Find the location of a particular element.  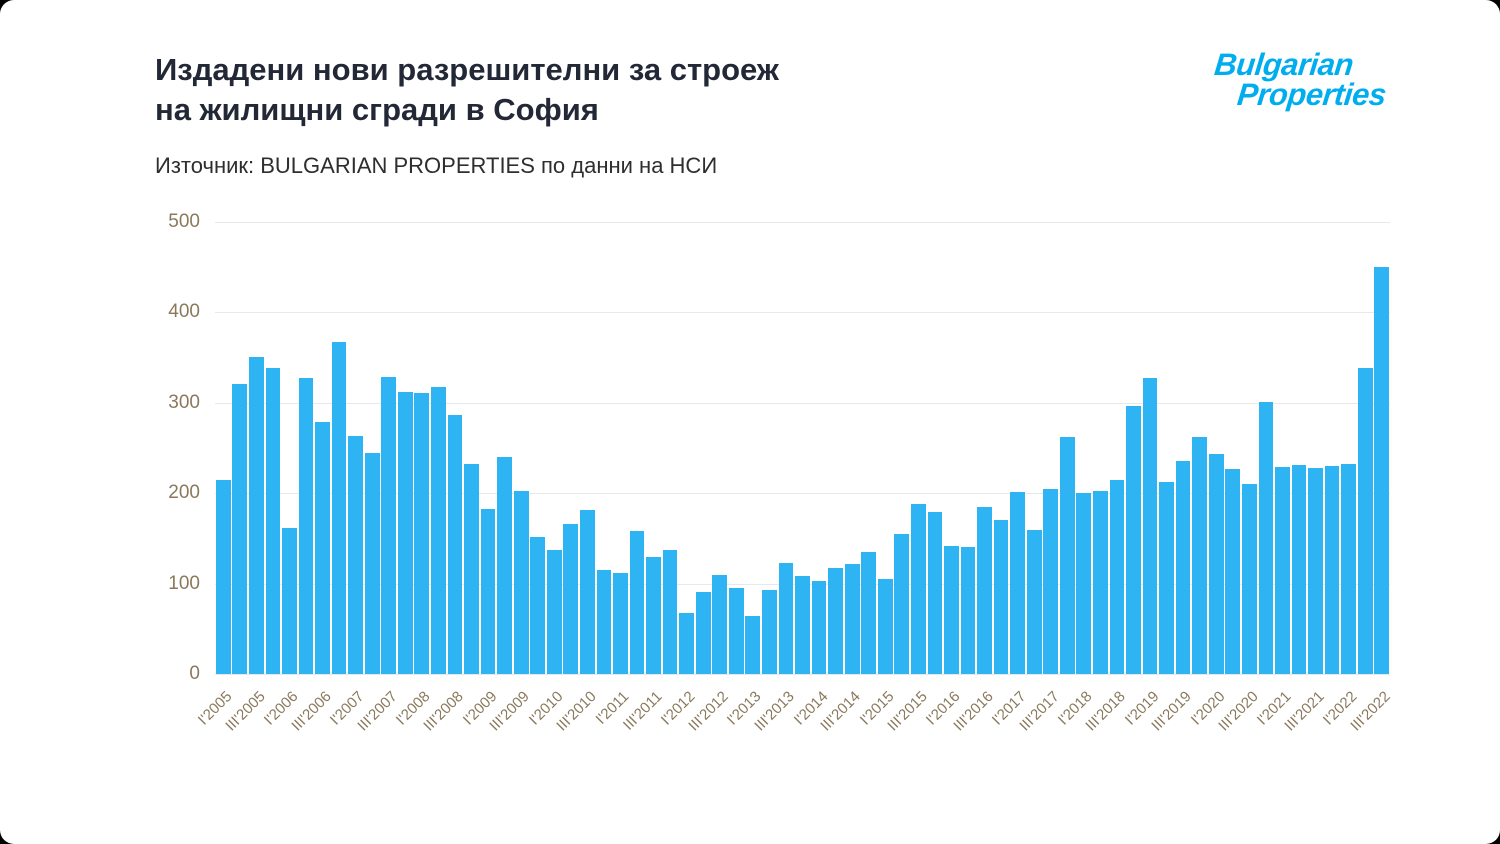

y-tick-label: 200 is located at coordinates (184, 493).